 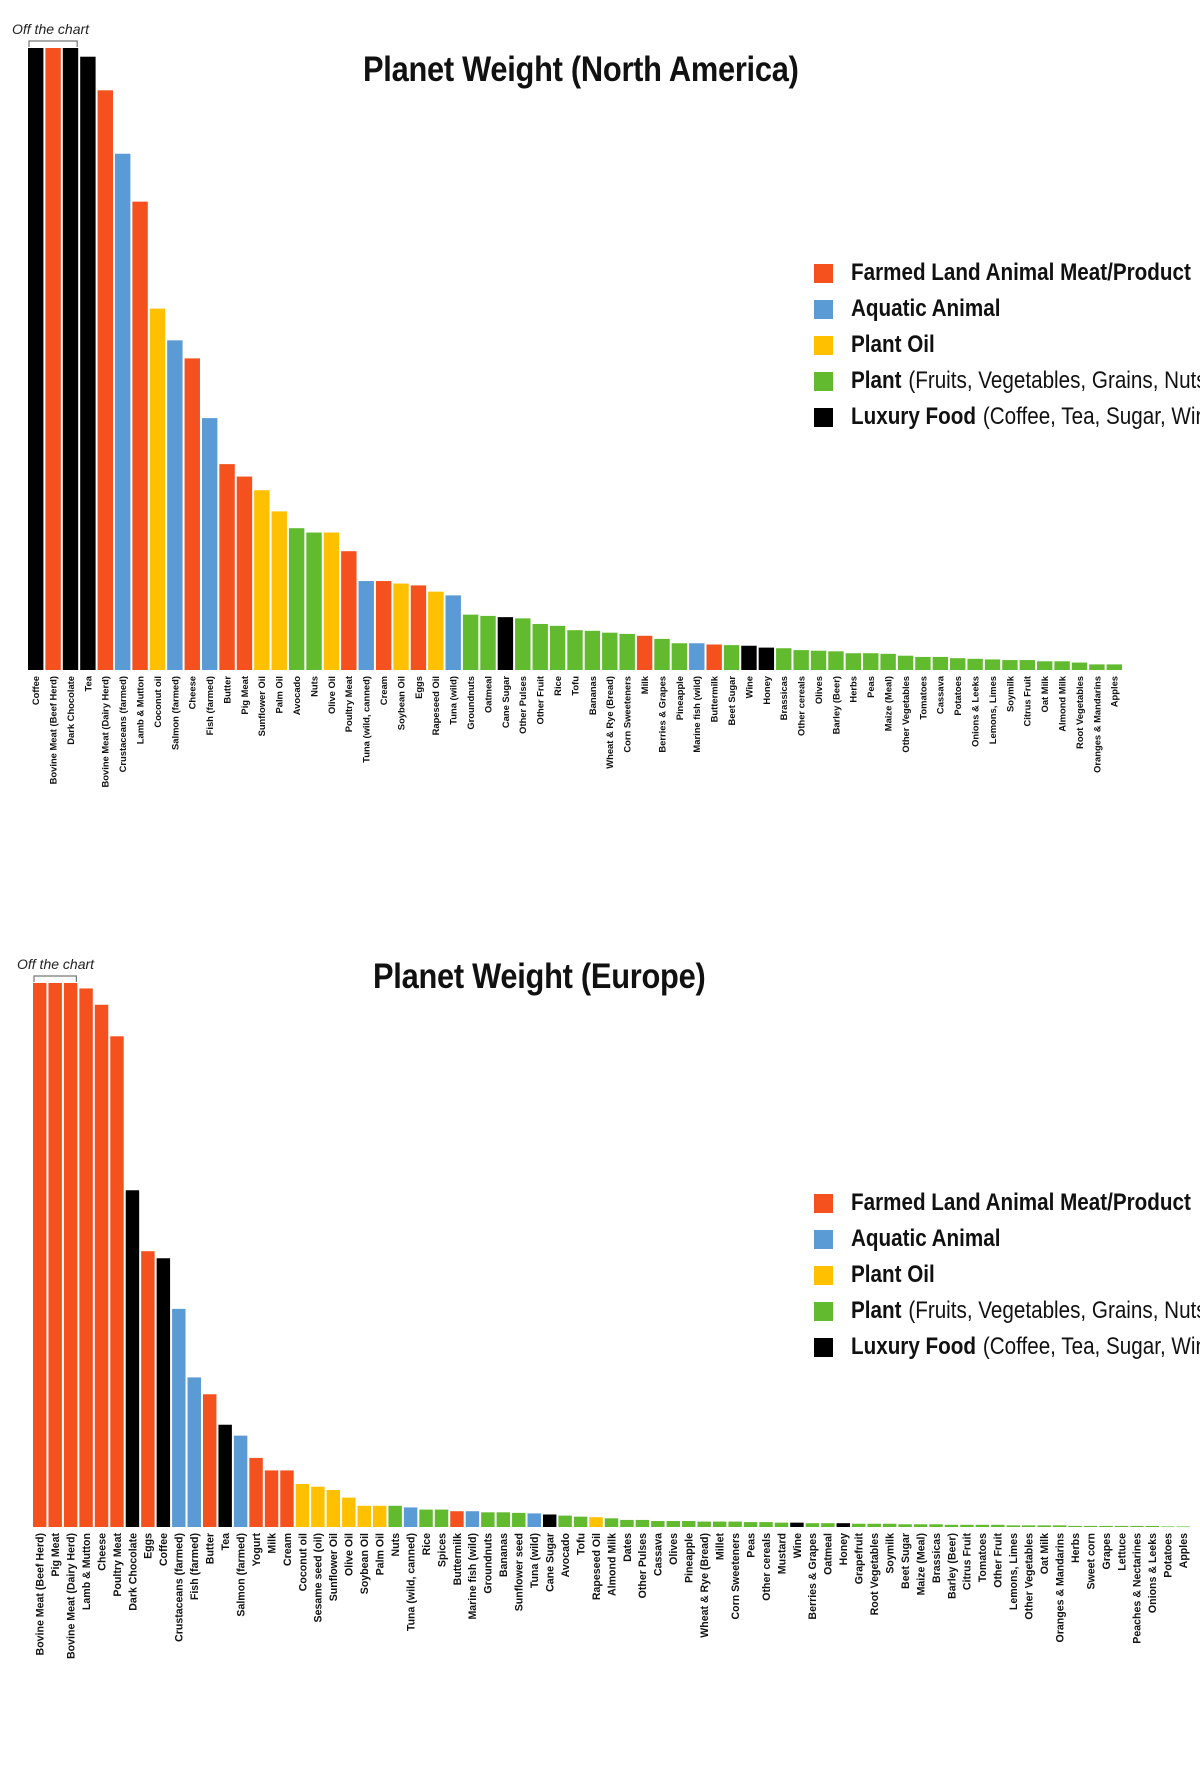 I want to click on bar-fish-farmed, so click(x=209, y=544).